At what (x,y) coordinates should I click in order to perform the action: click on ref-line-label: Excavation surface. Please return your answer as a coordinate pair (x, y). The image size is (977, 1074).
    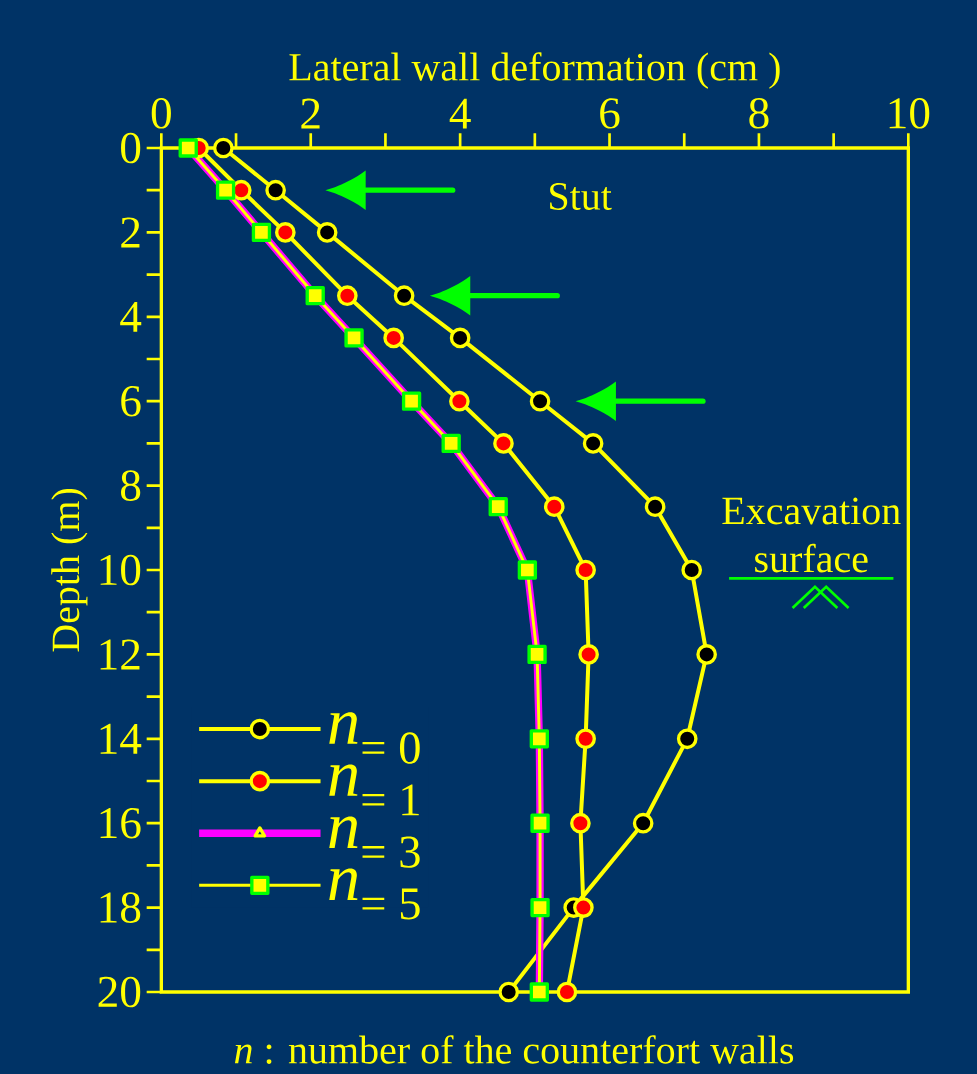
    Looking at the image, I should click on (811, 535).